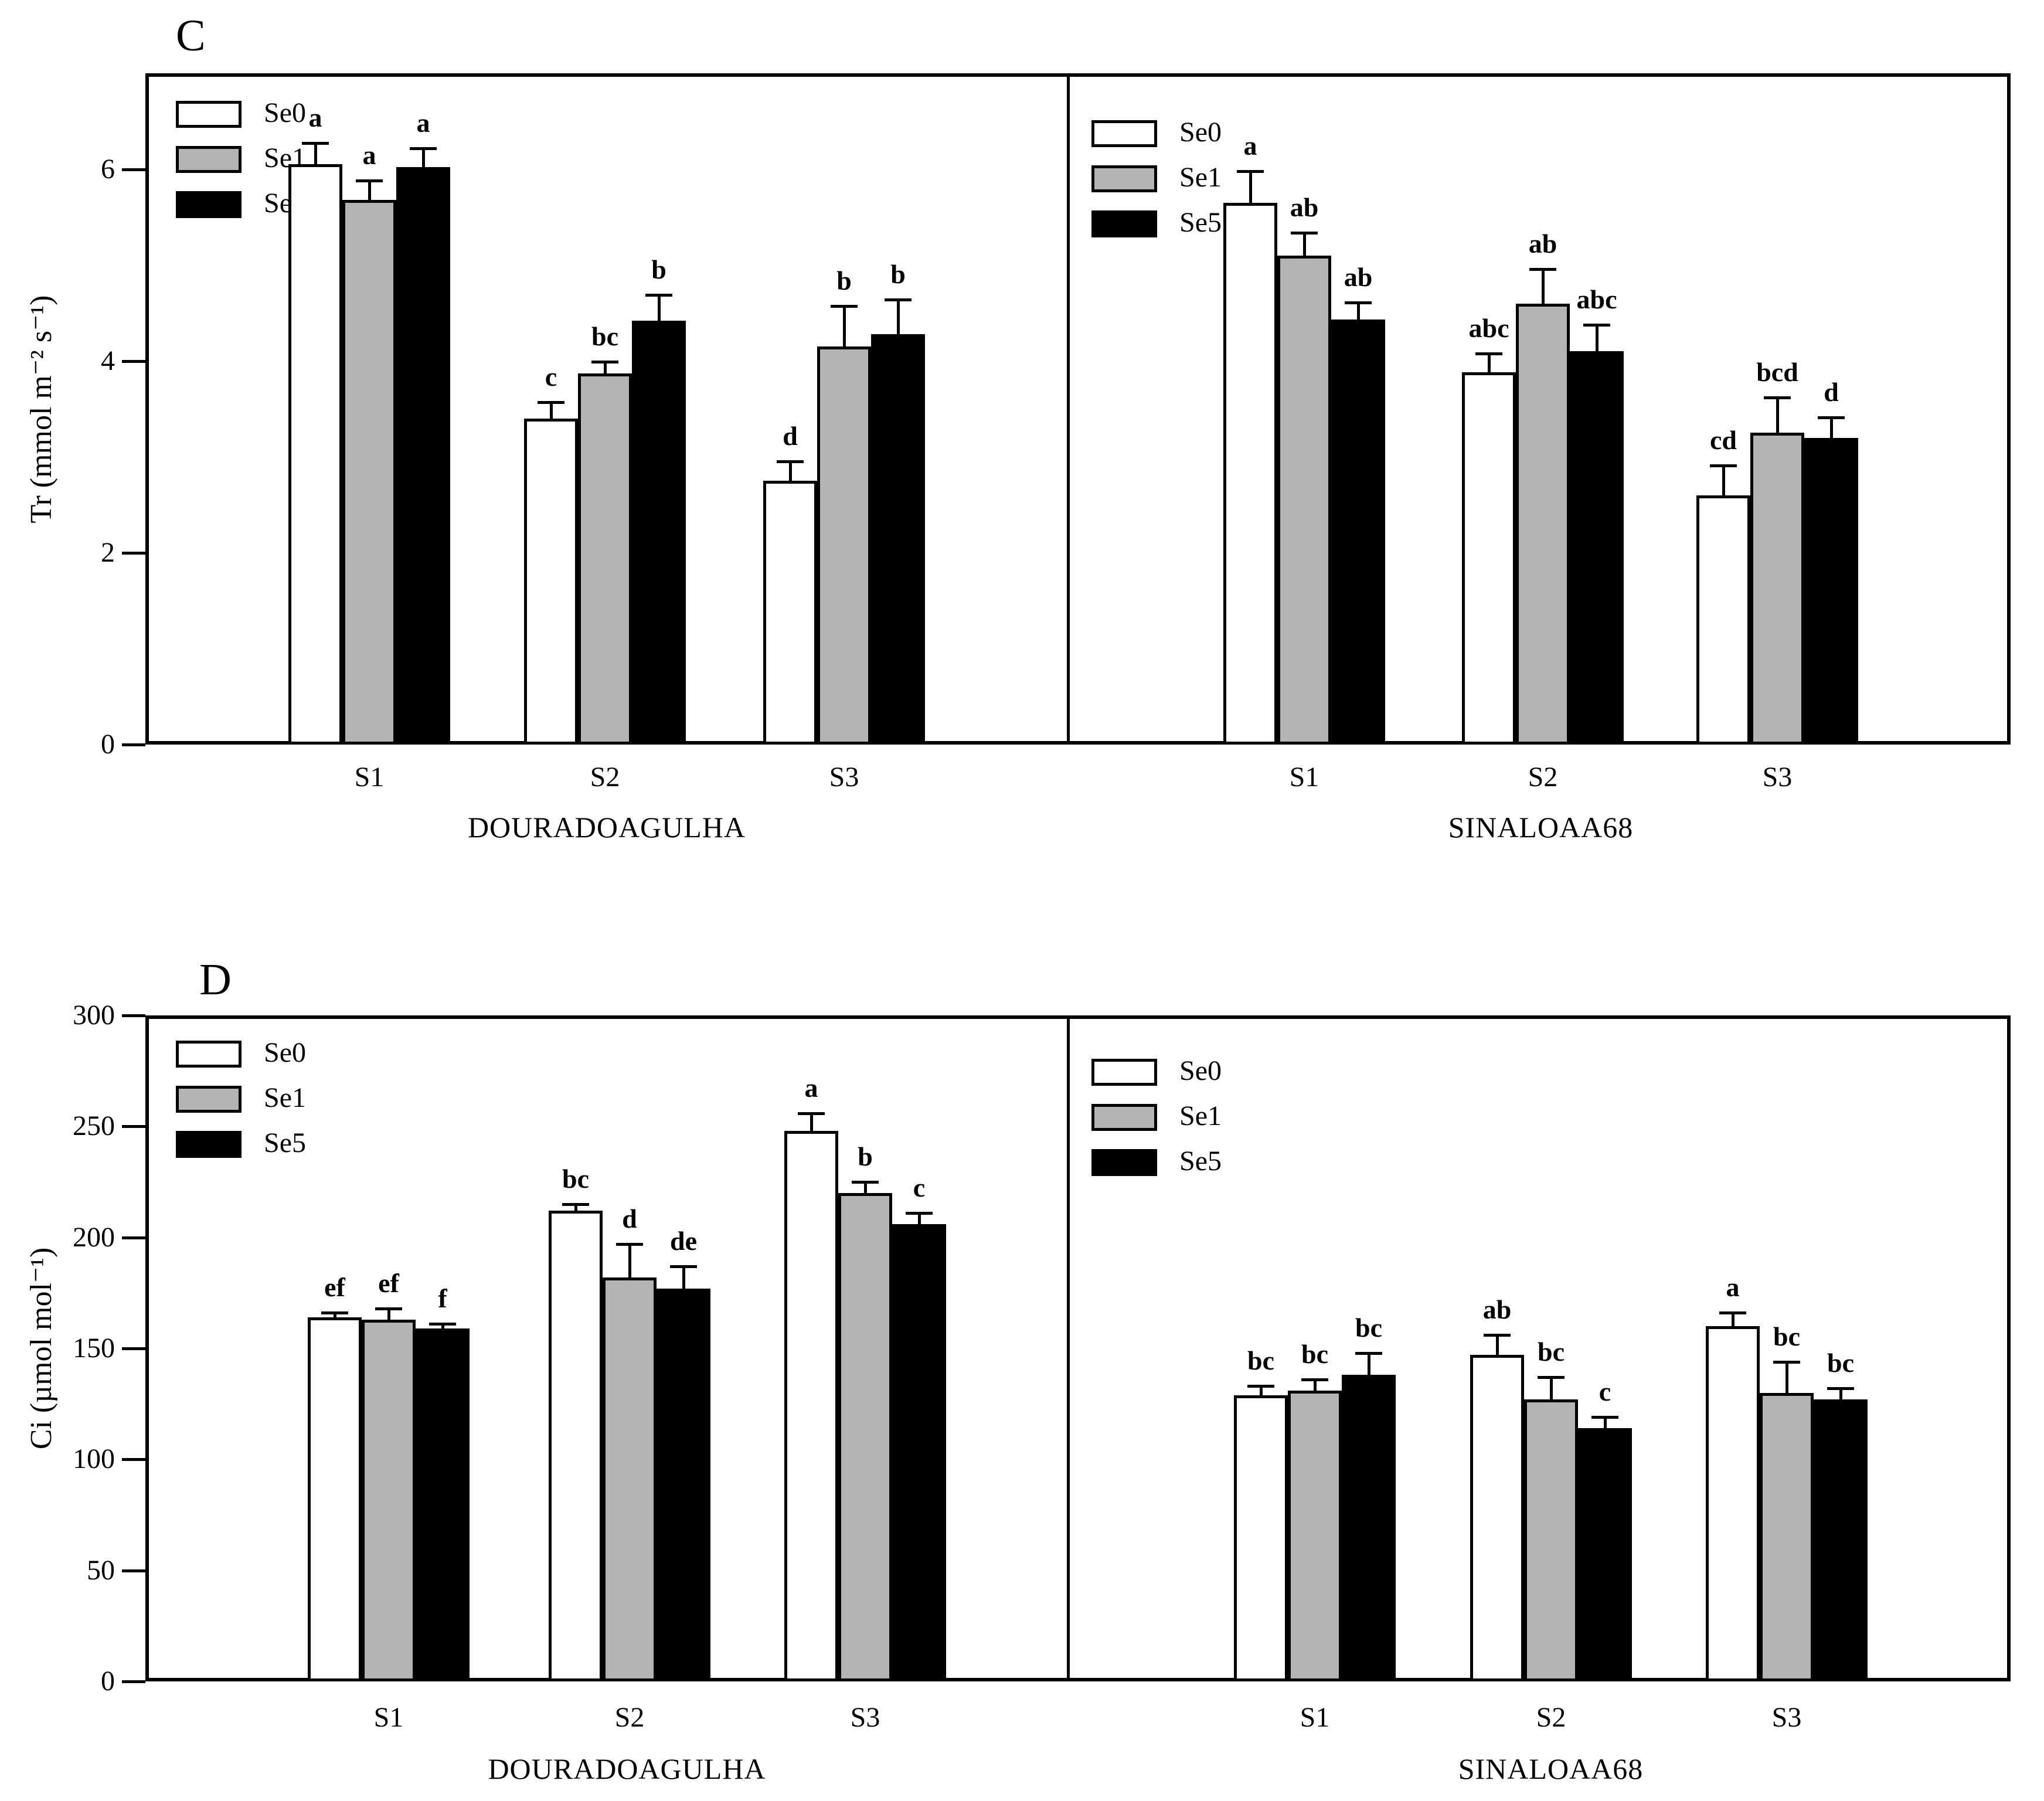 This screenshot has height=1801, width=2044. Describe the element at coordinates (627, 1769) in the screenshot. I see `cultivar-label: DOURADOAGULHA` at that location.